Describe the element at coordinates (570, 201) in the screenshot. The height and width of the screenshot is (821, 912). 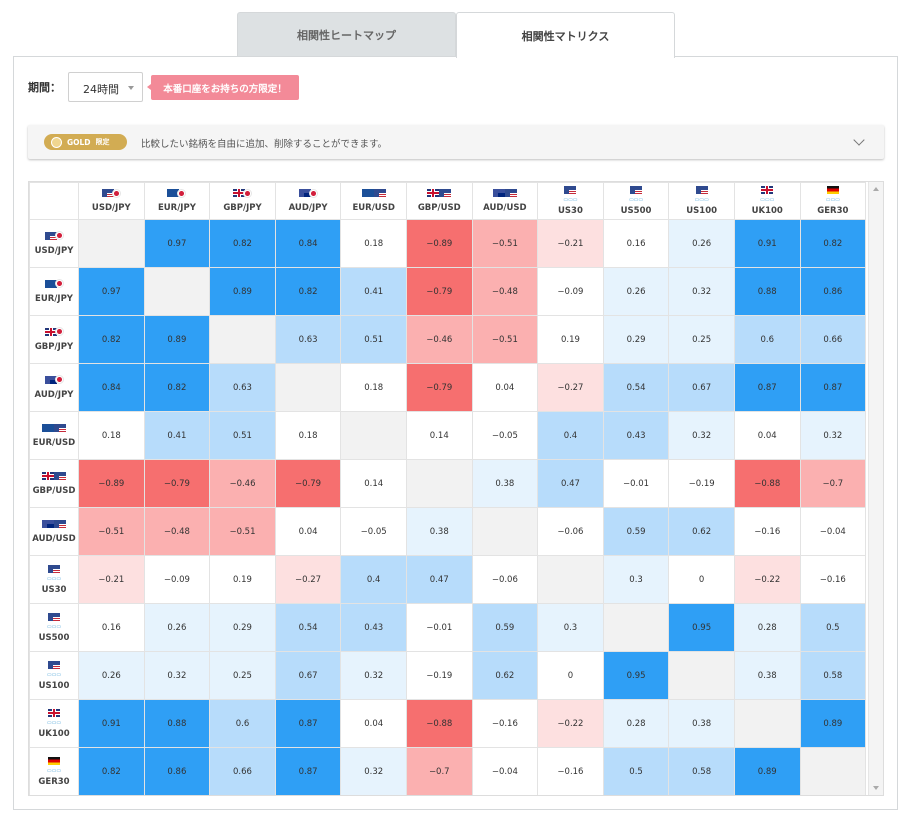
I see `column-header-us30: ▭▭▭ US30` at that location.